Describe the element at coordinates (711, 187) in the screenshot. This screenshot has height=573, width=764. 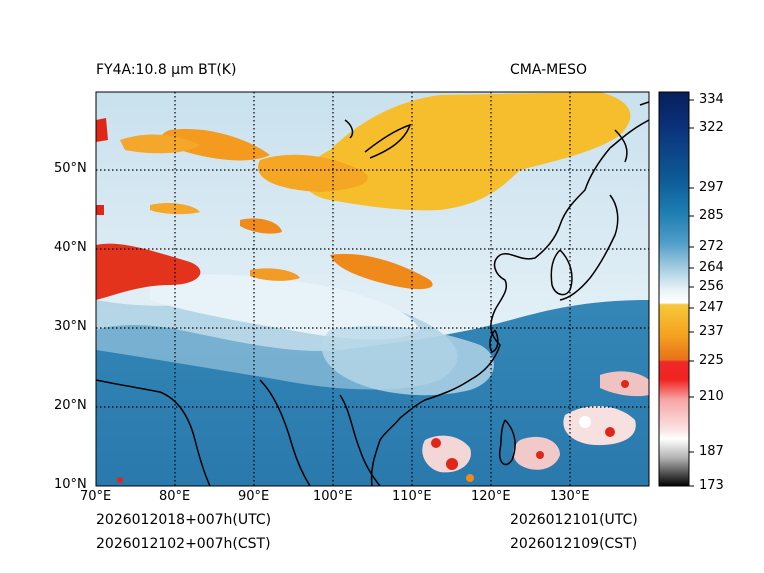
I see `colorbar-tick-297: 297` at that location.